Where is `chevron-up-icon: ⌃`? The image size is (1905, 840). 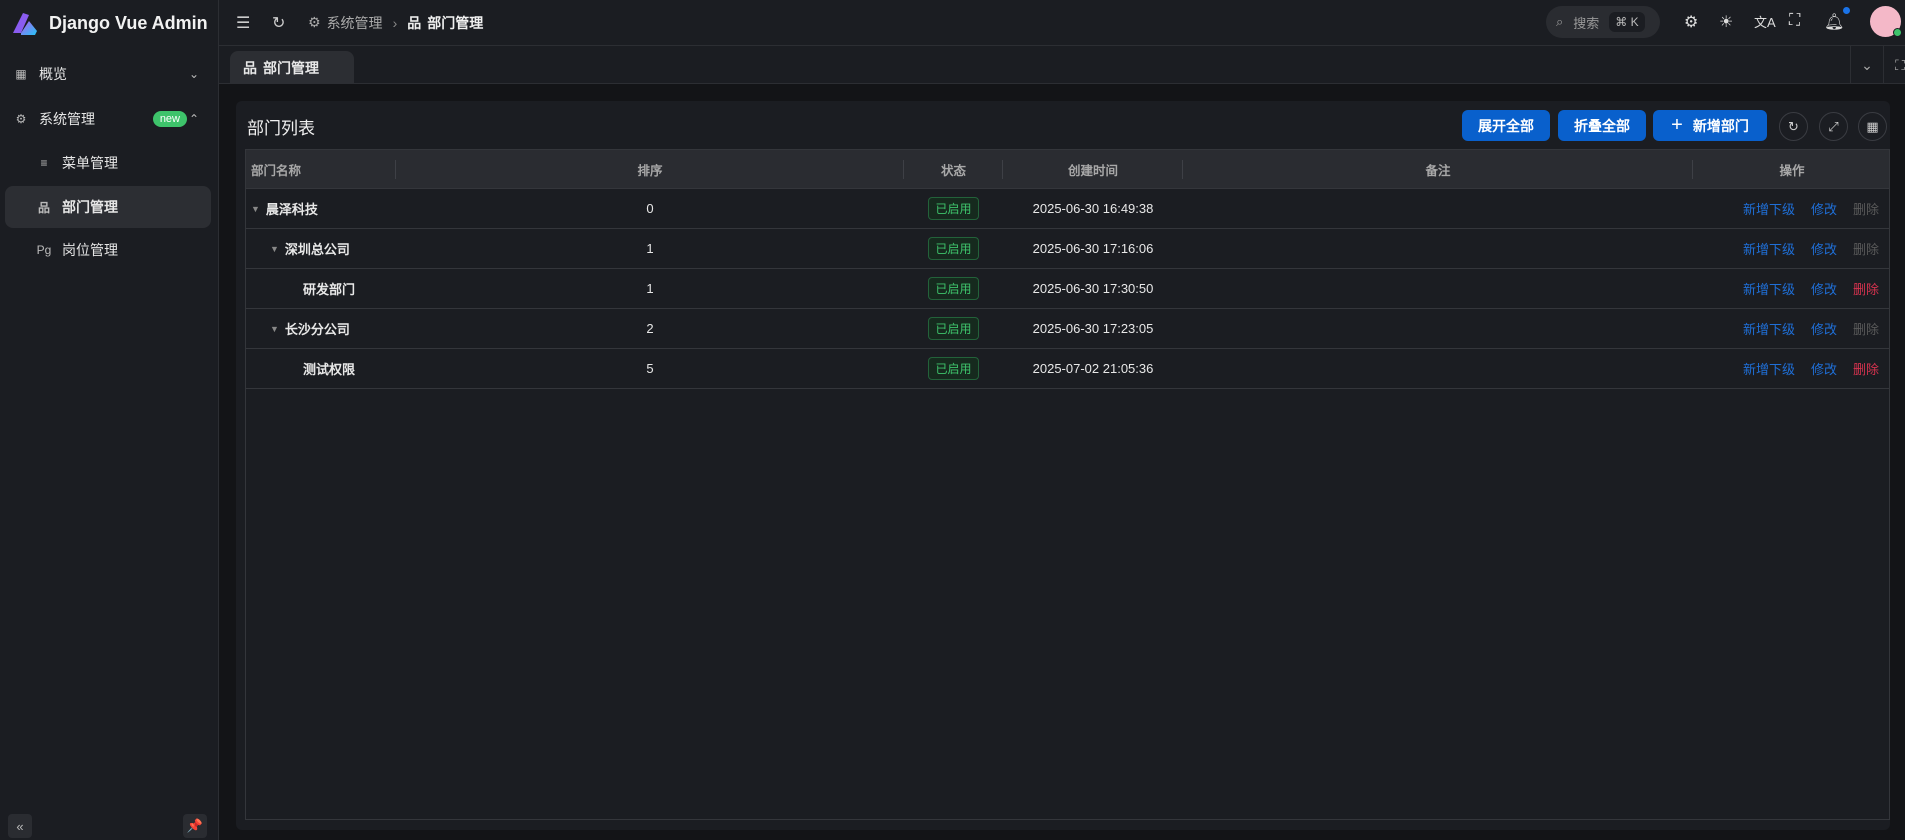 chevron-up-icon: ⌃ is located at coordinates (193, 119).